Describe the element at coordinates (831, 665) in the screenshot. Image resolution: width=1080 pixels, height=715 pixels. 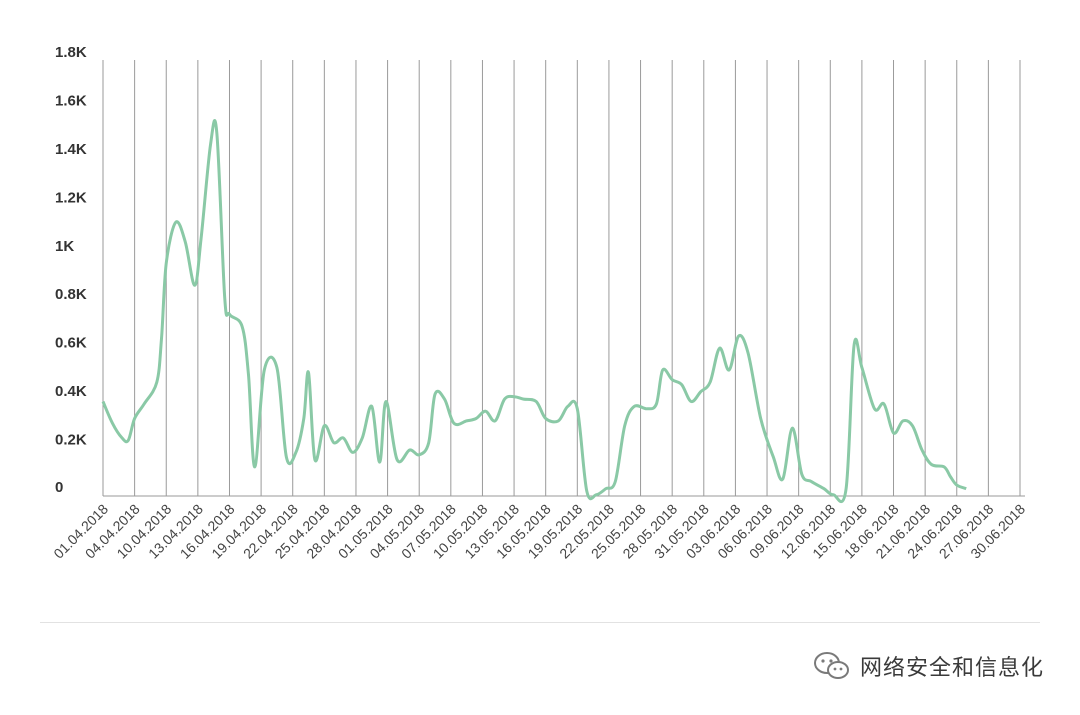
I see `wechat-icon` at that location.